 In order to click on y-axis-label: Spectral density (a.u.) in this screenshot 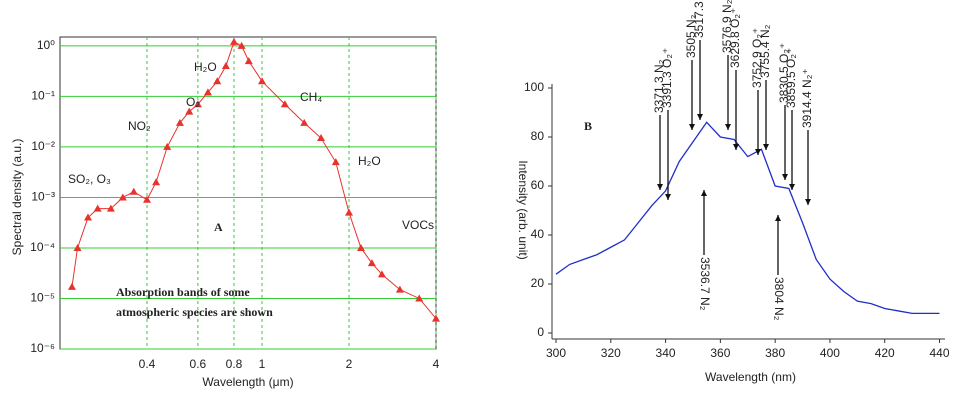, I will do `click(17, 197)`.